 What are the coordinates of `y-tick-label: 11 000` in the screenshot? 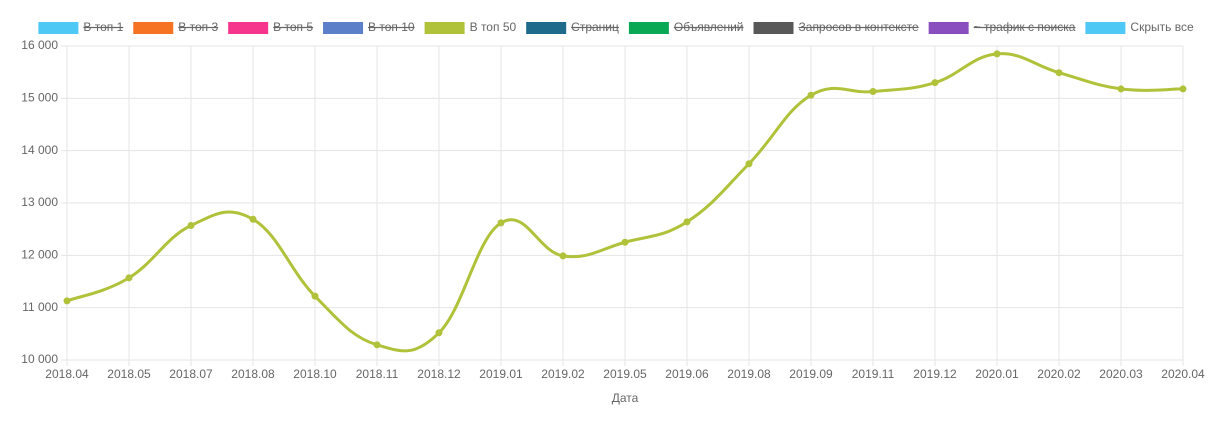 It's located at (40, 307).